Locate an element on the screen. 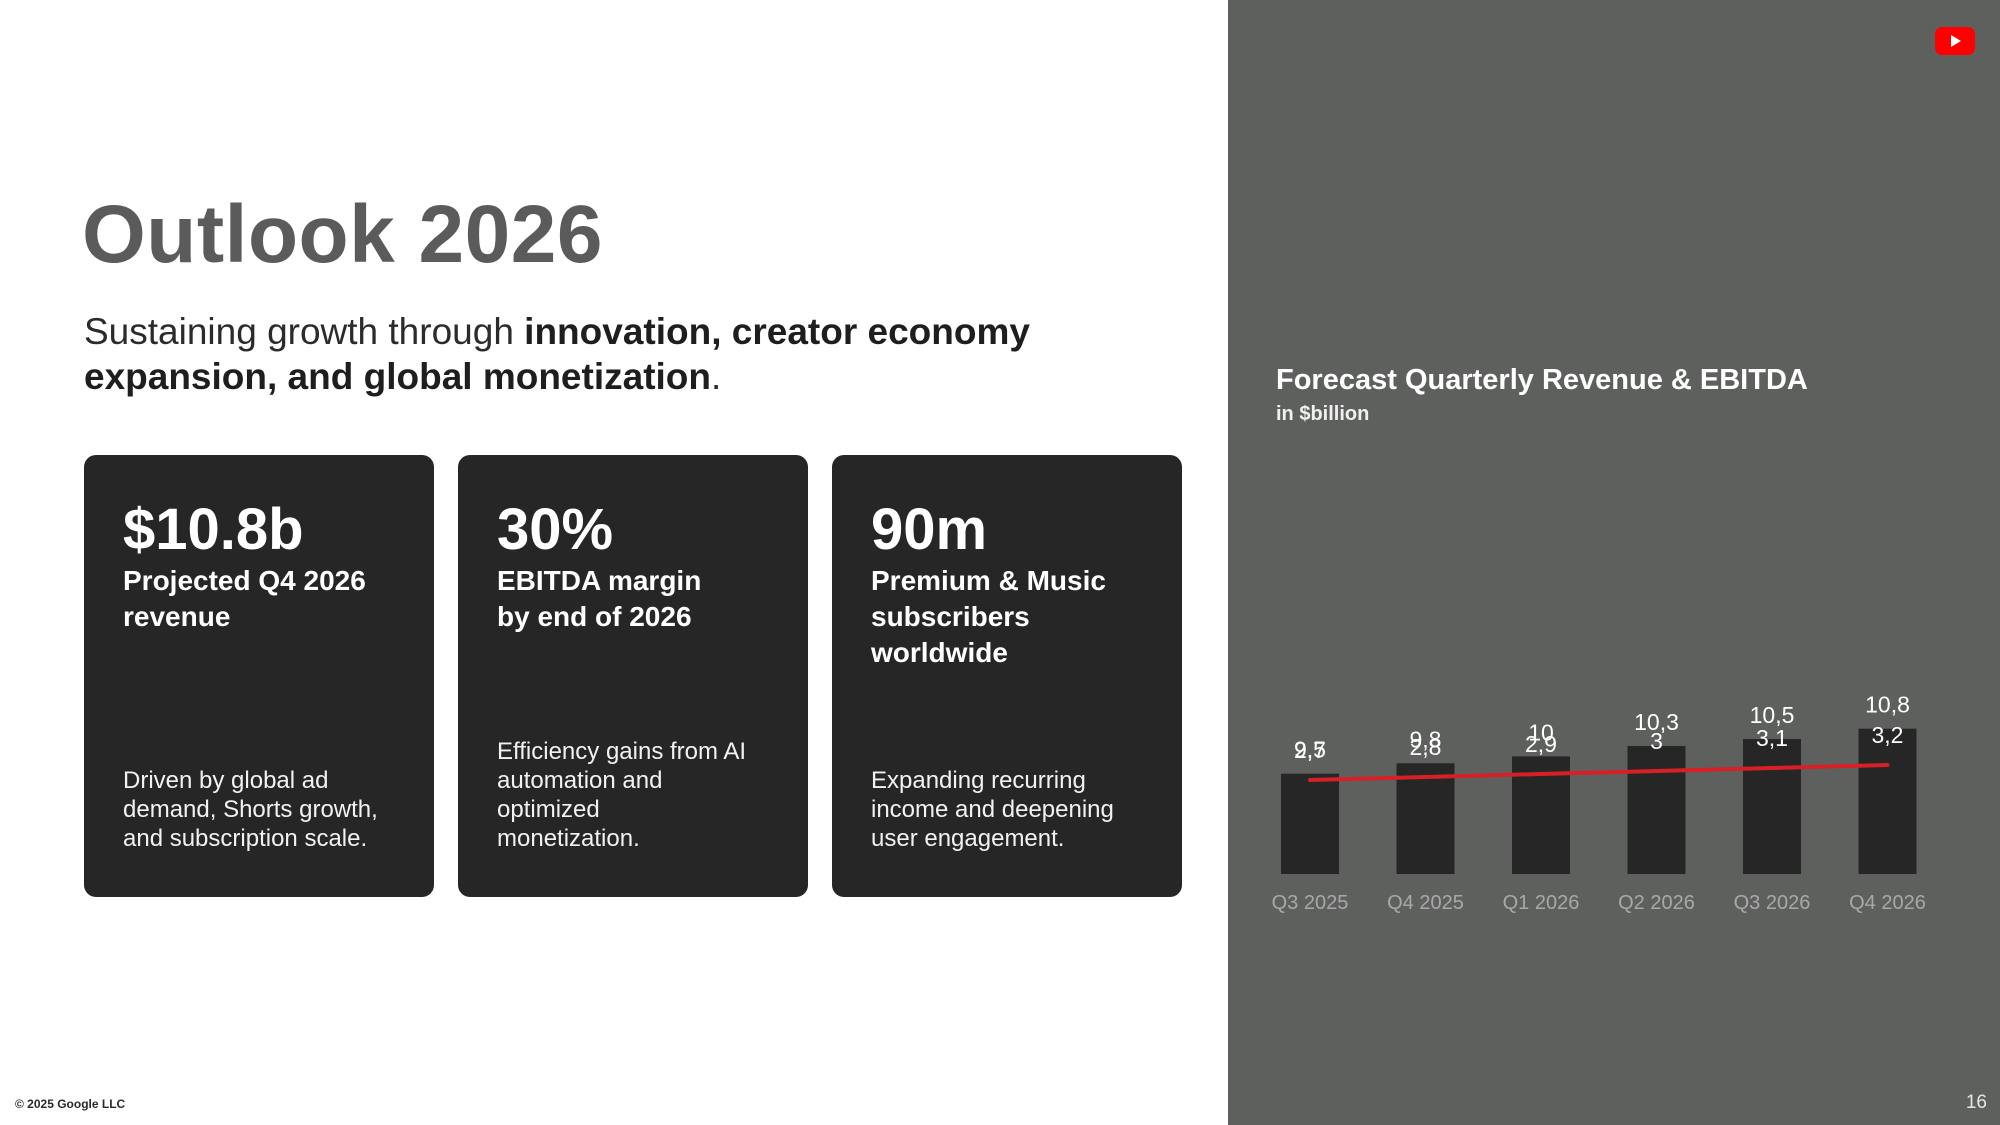 The width and height of the screenshot is (2000, 1125). x-tick-label: Q4 2026 is located at coordinates (1887, 903).